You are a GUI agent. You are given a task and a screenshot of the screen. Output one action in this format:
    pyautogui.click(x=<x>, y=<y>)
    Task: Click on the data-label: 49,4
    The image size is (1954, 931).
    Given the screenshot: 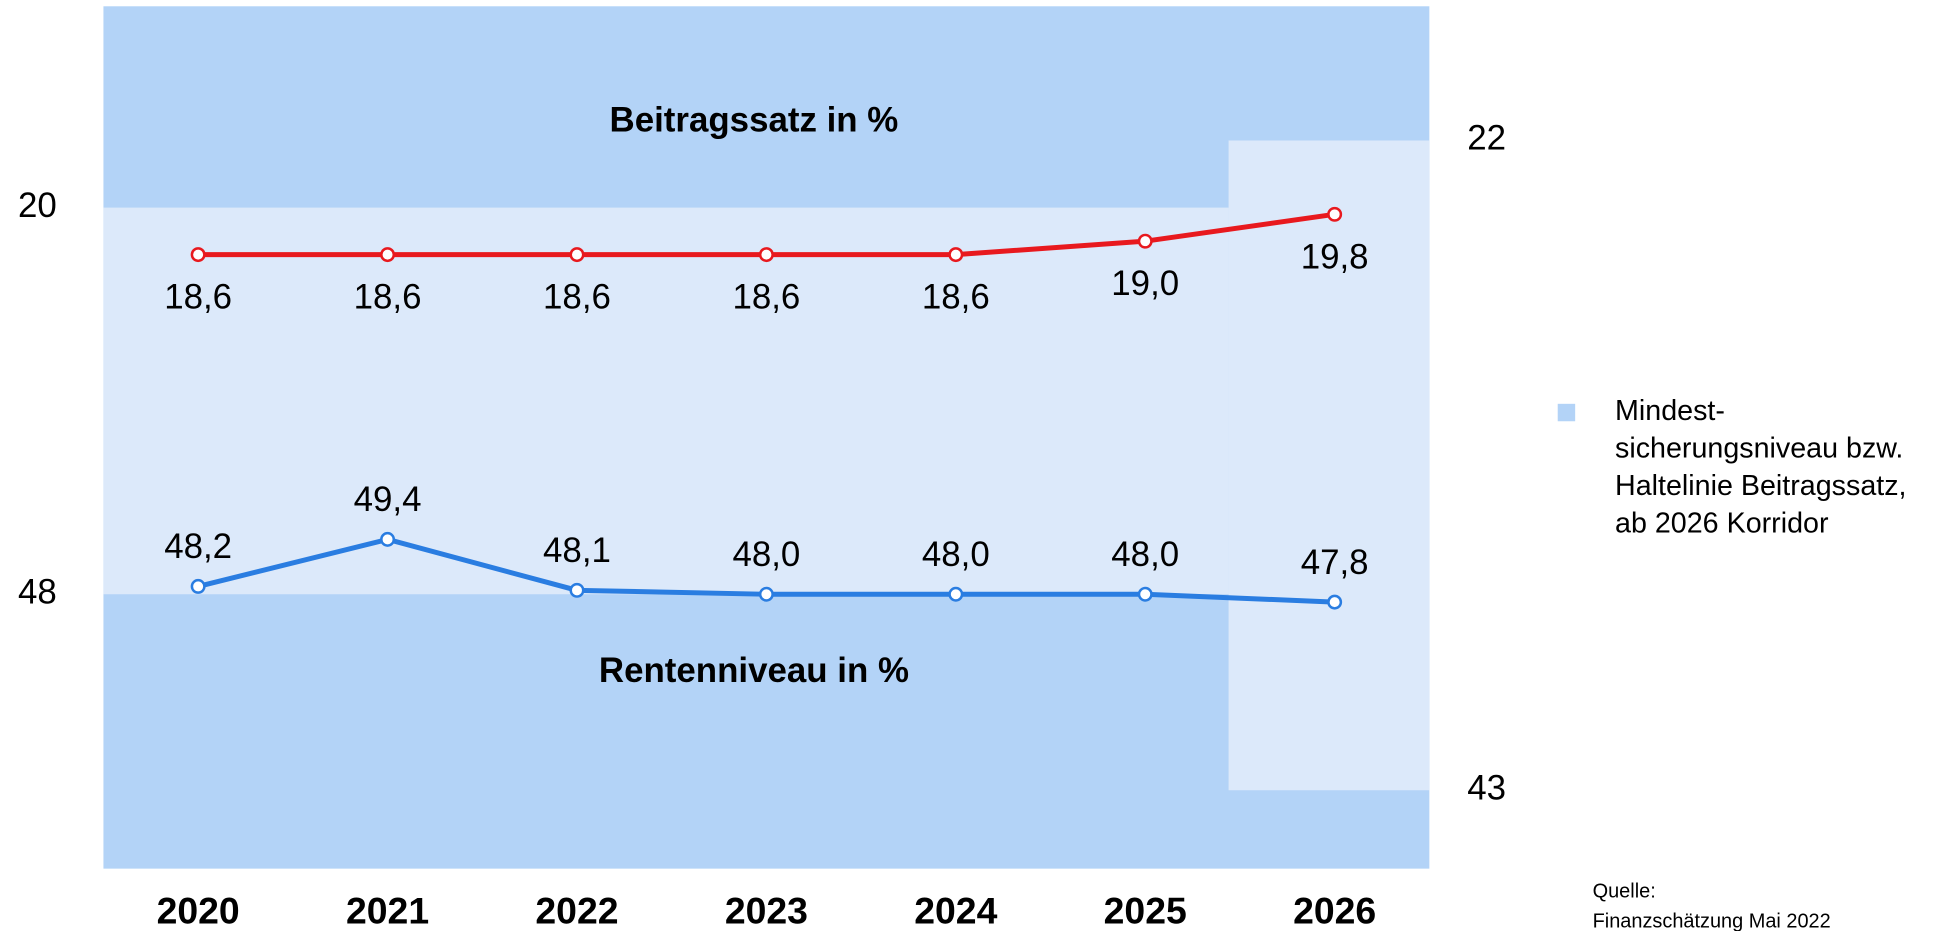 What is the action you would take?
    pyautogui.click(x=388, y=499)
    